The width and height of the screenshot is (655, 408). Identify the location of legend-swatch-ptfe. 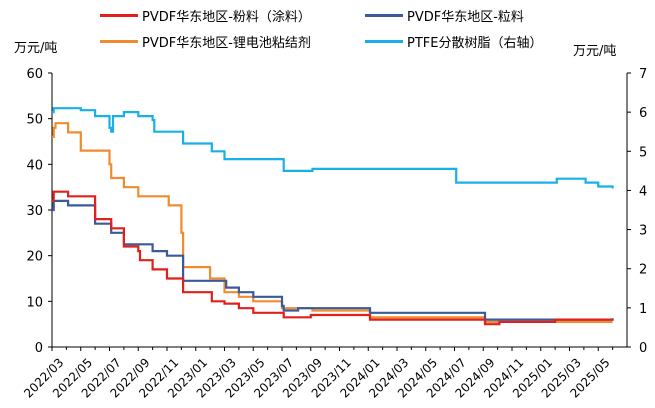
(384, 41).